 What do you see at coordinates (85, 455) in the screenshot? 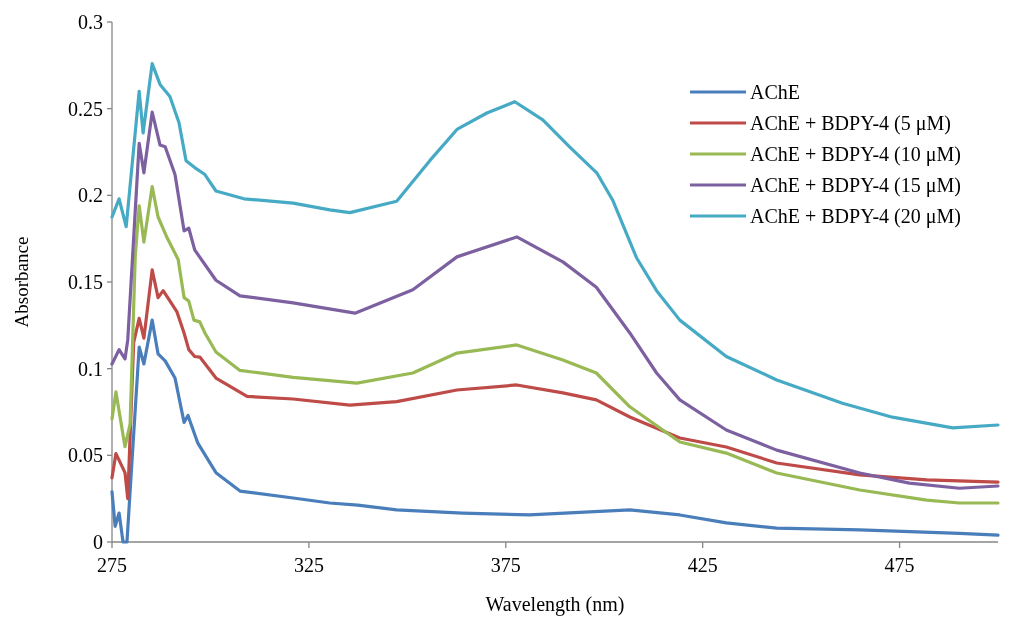
I see `y-tick-label: 0.05` at bounding box center [85, 455].